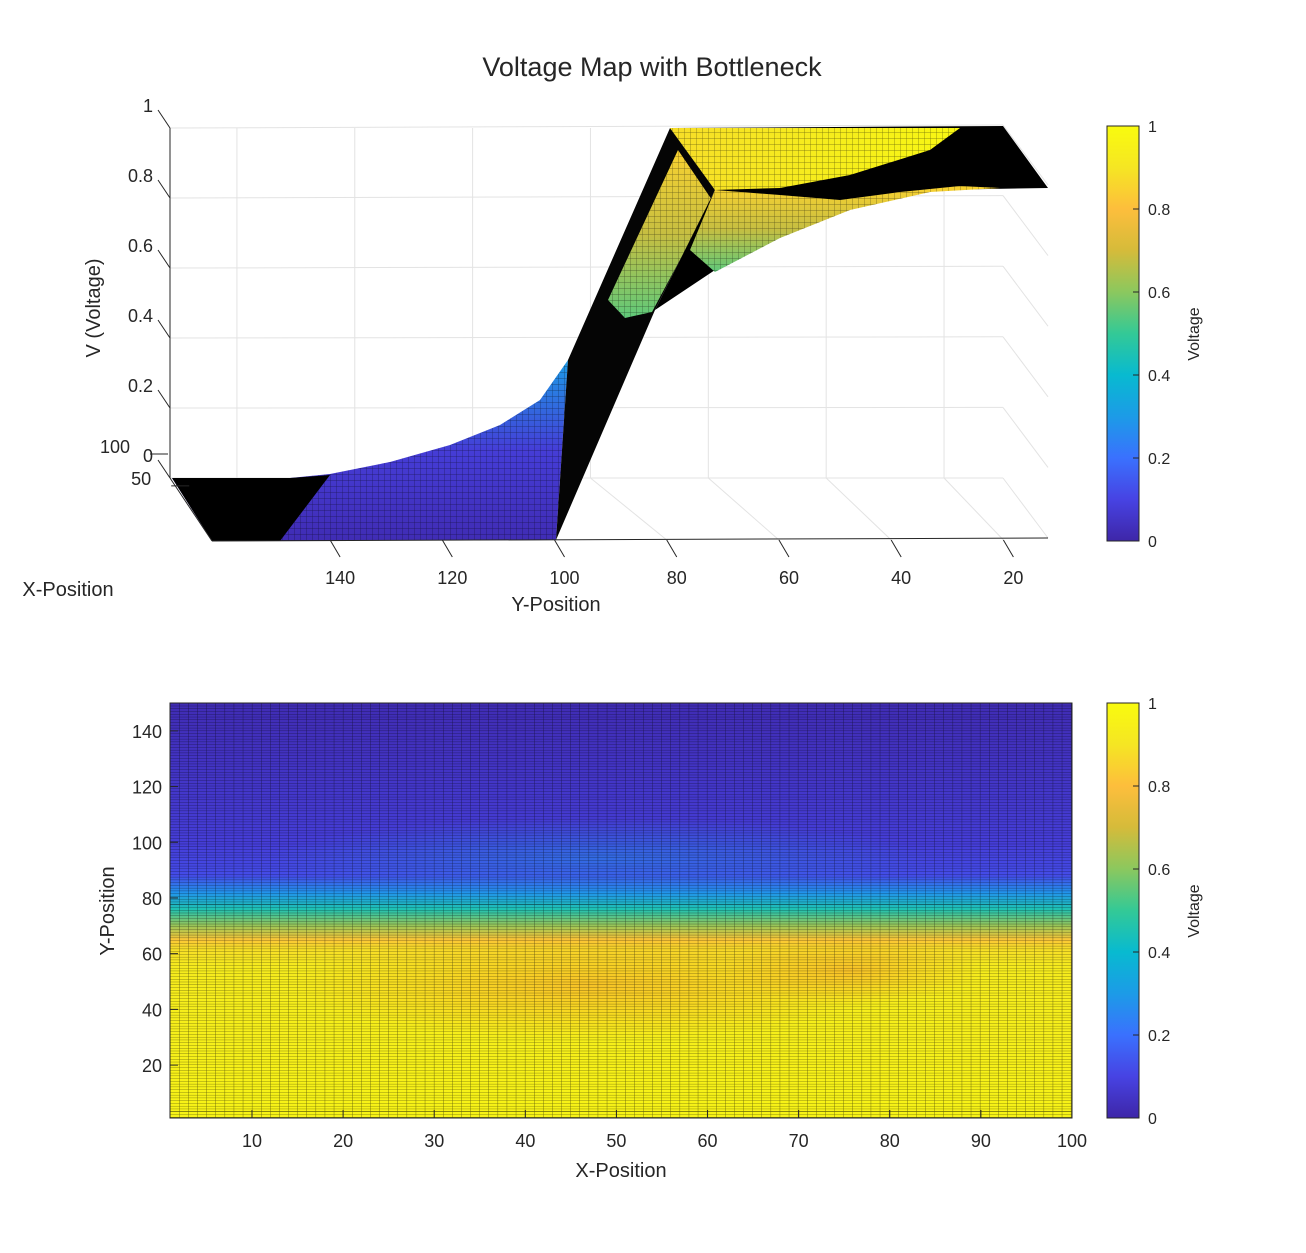  What do you see at coordinates (677, 578) in the screenshot?
I see `surface-y-tick-label: 80` at bounding box center [677, 578].